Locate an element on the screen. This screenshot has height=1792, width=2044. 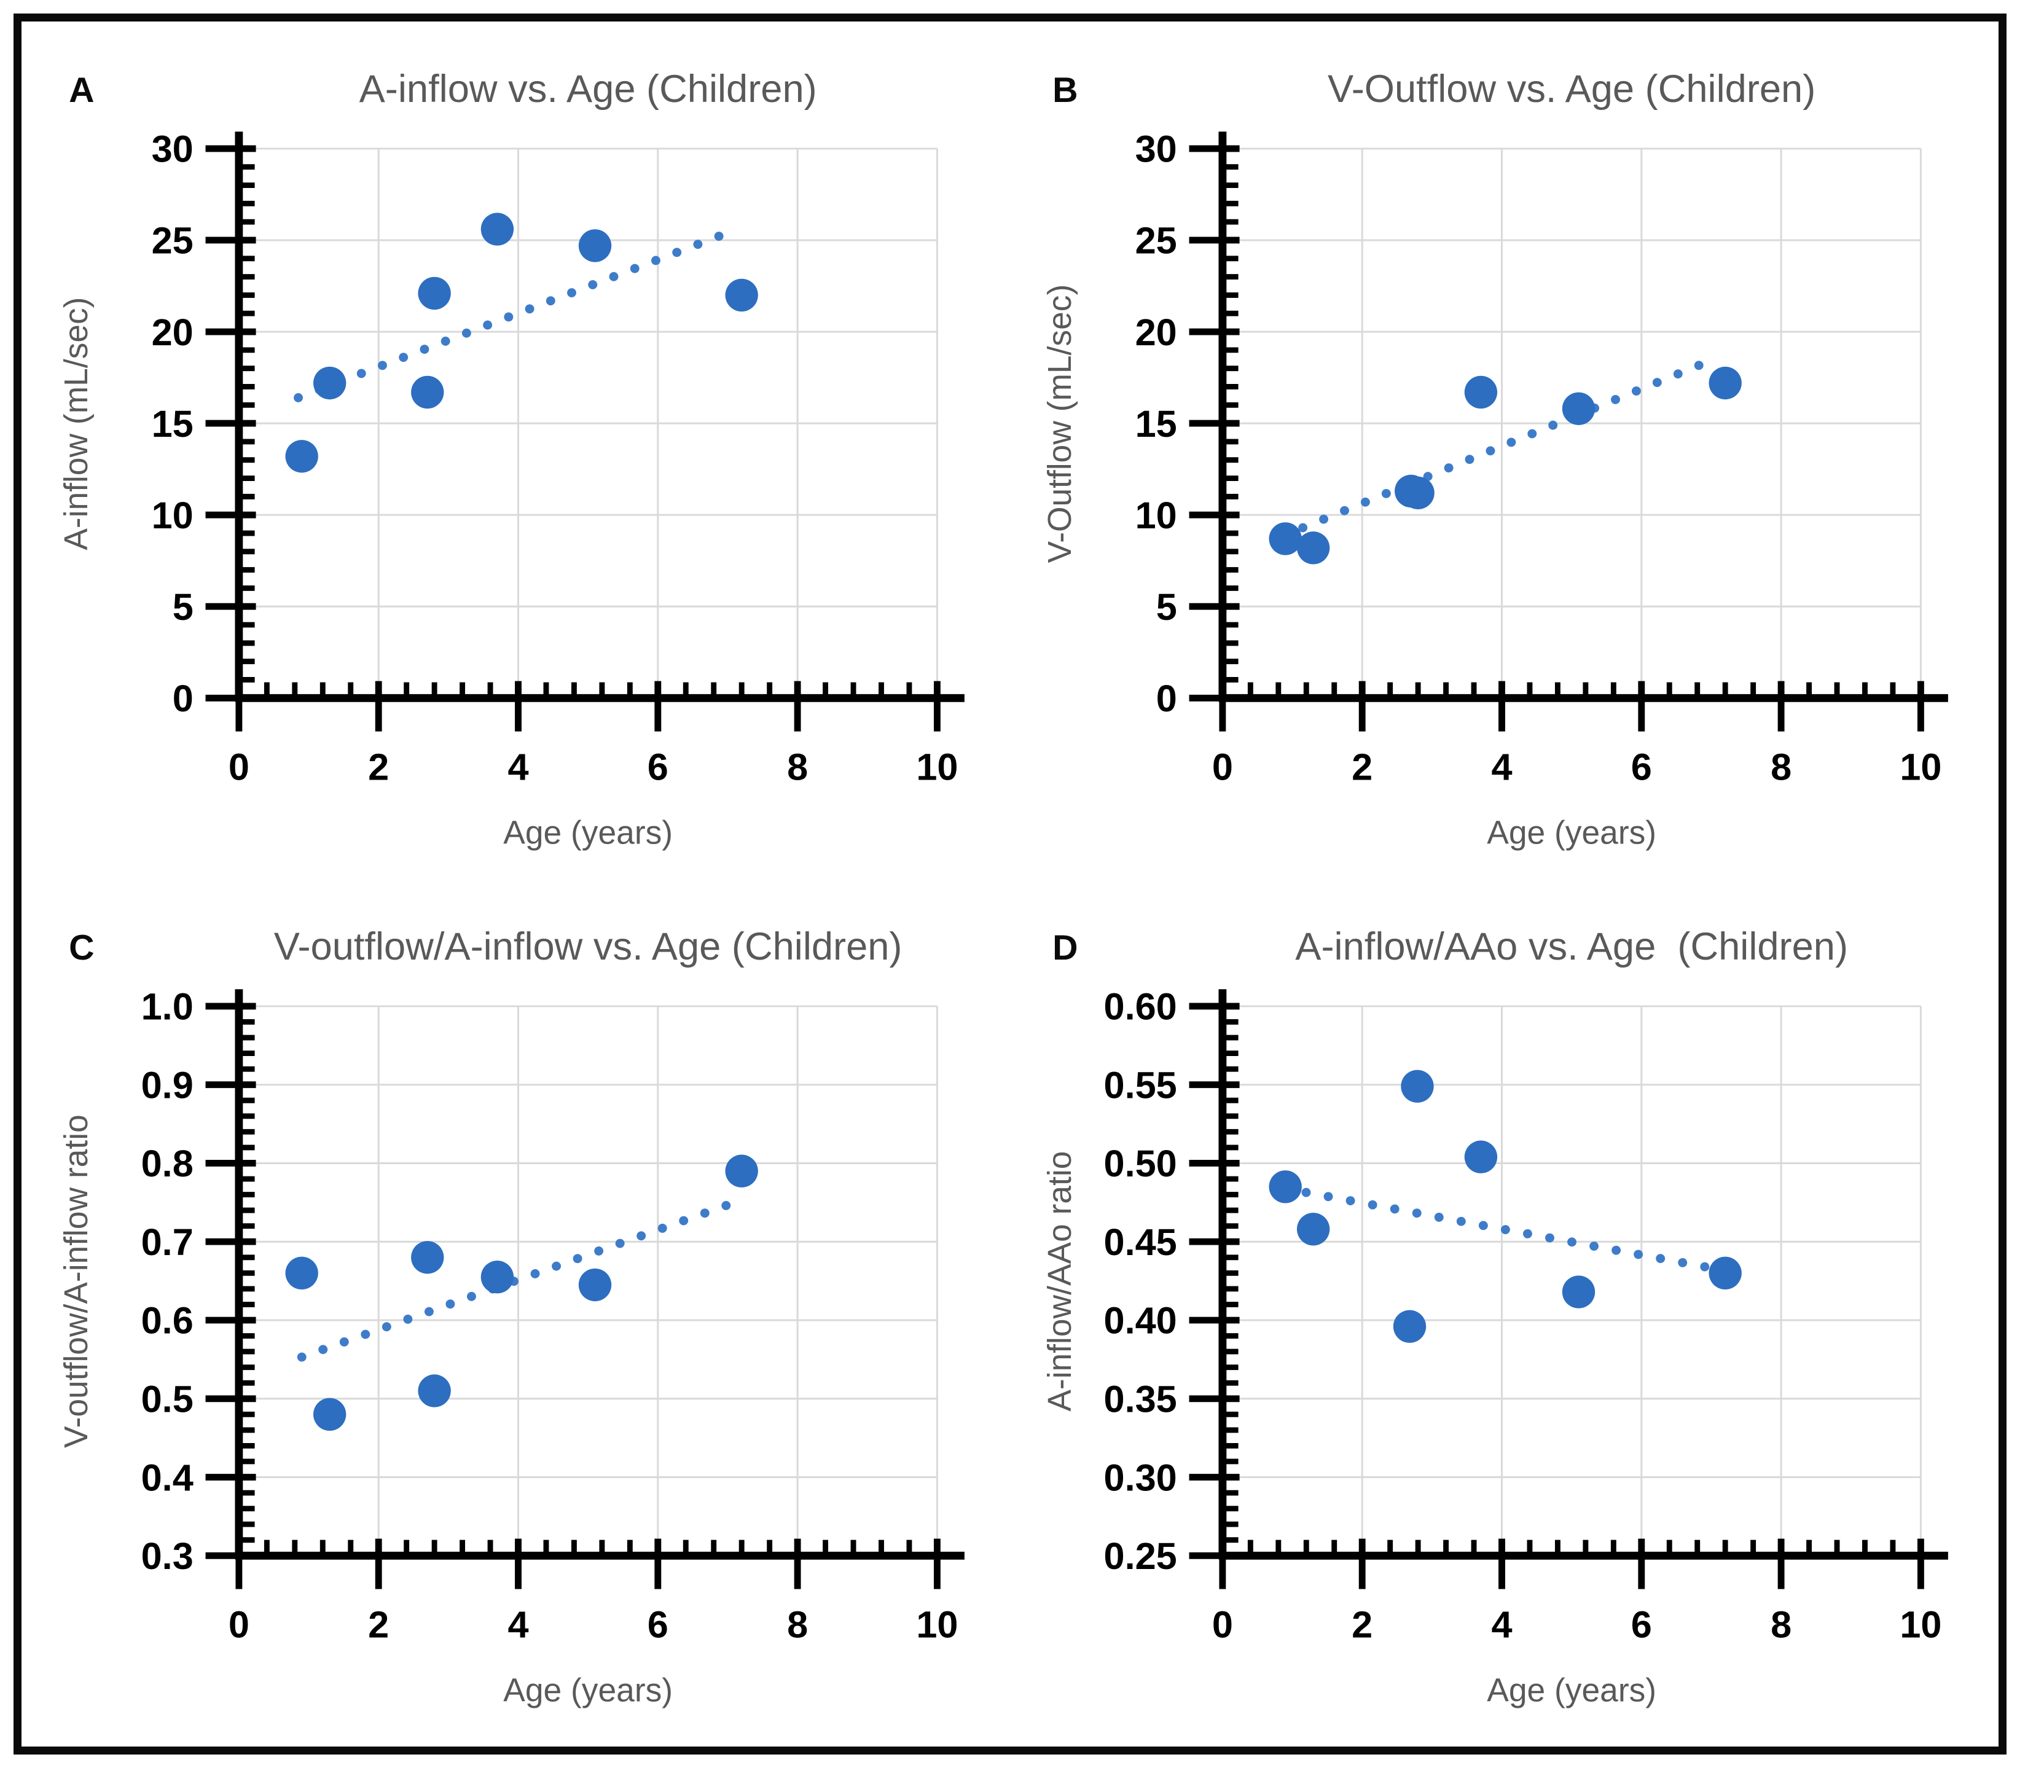
y-tick-label: 0.6 is located at coordinates (167, 1321).